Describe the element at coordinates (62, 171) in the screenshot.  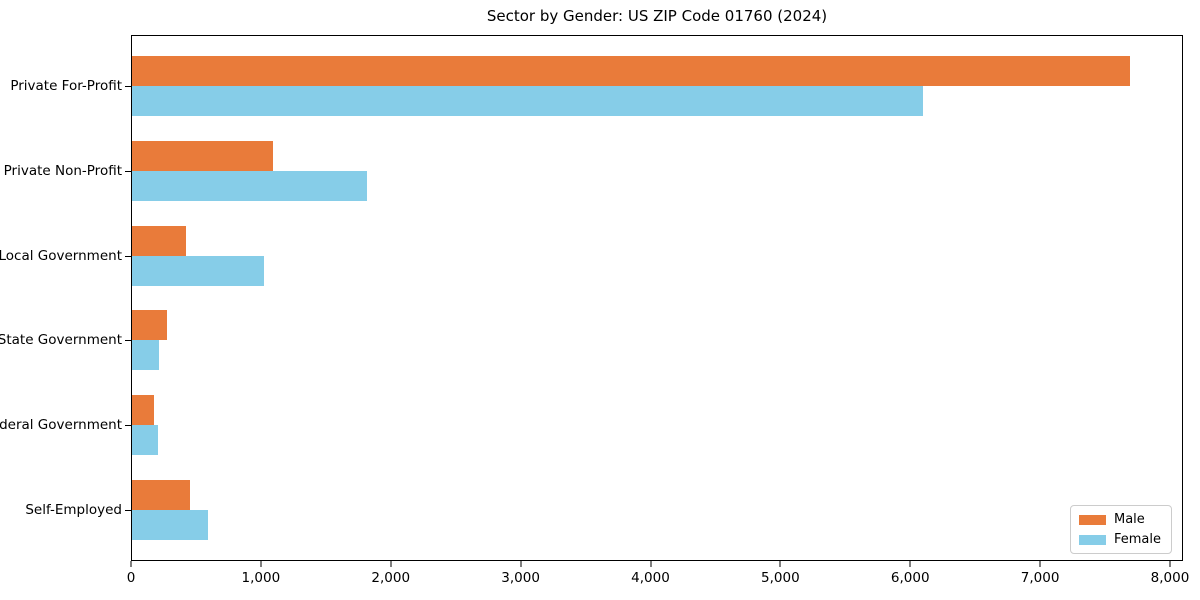
I see `y-tick-label: Private Non-Profit` at that location.